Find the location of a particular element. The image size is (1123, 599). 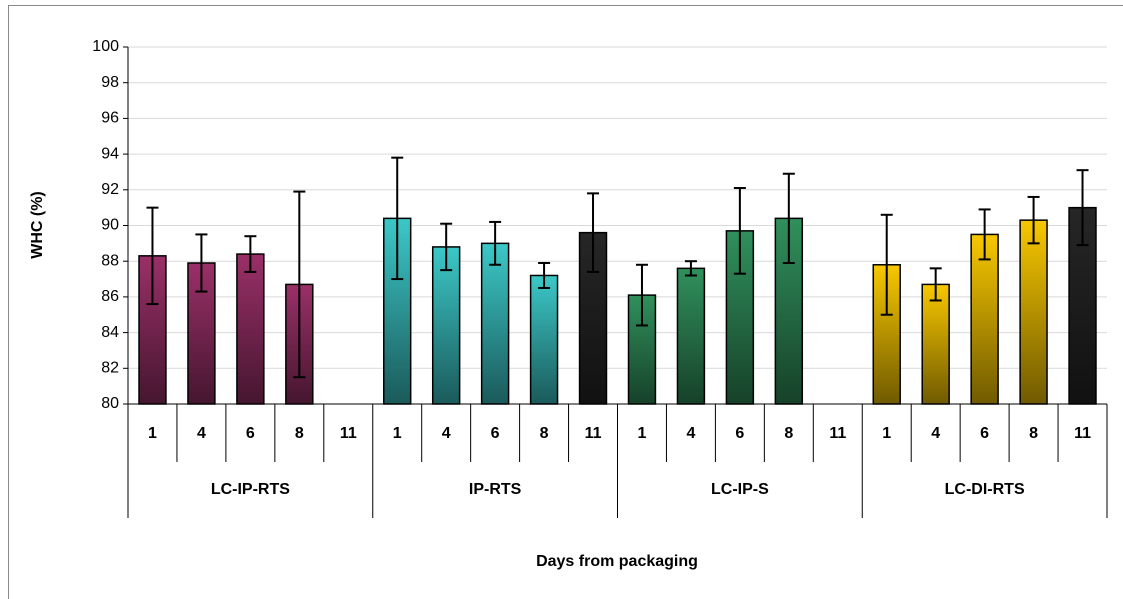

group-label: LC-IP-RTS is located at coordinates (250, 489).